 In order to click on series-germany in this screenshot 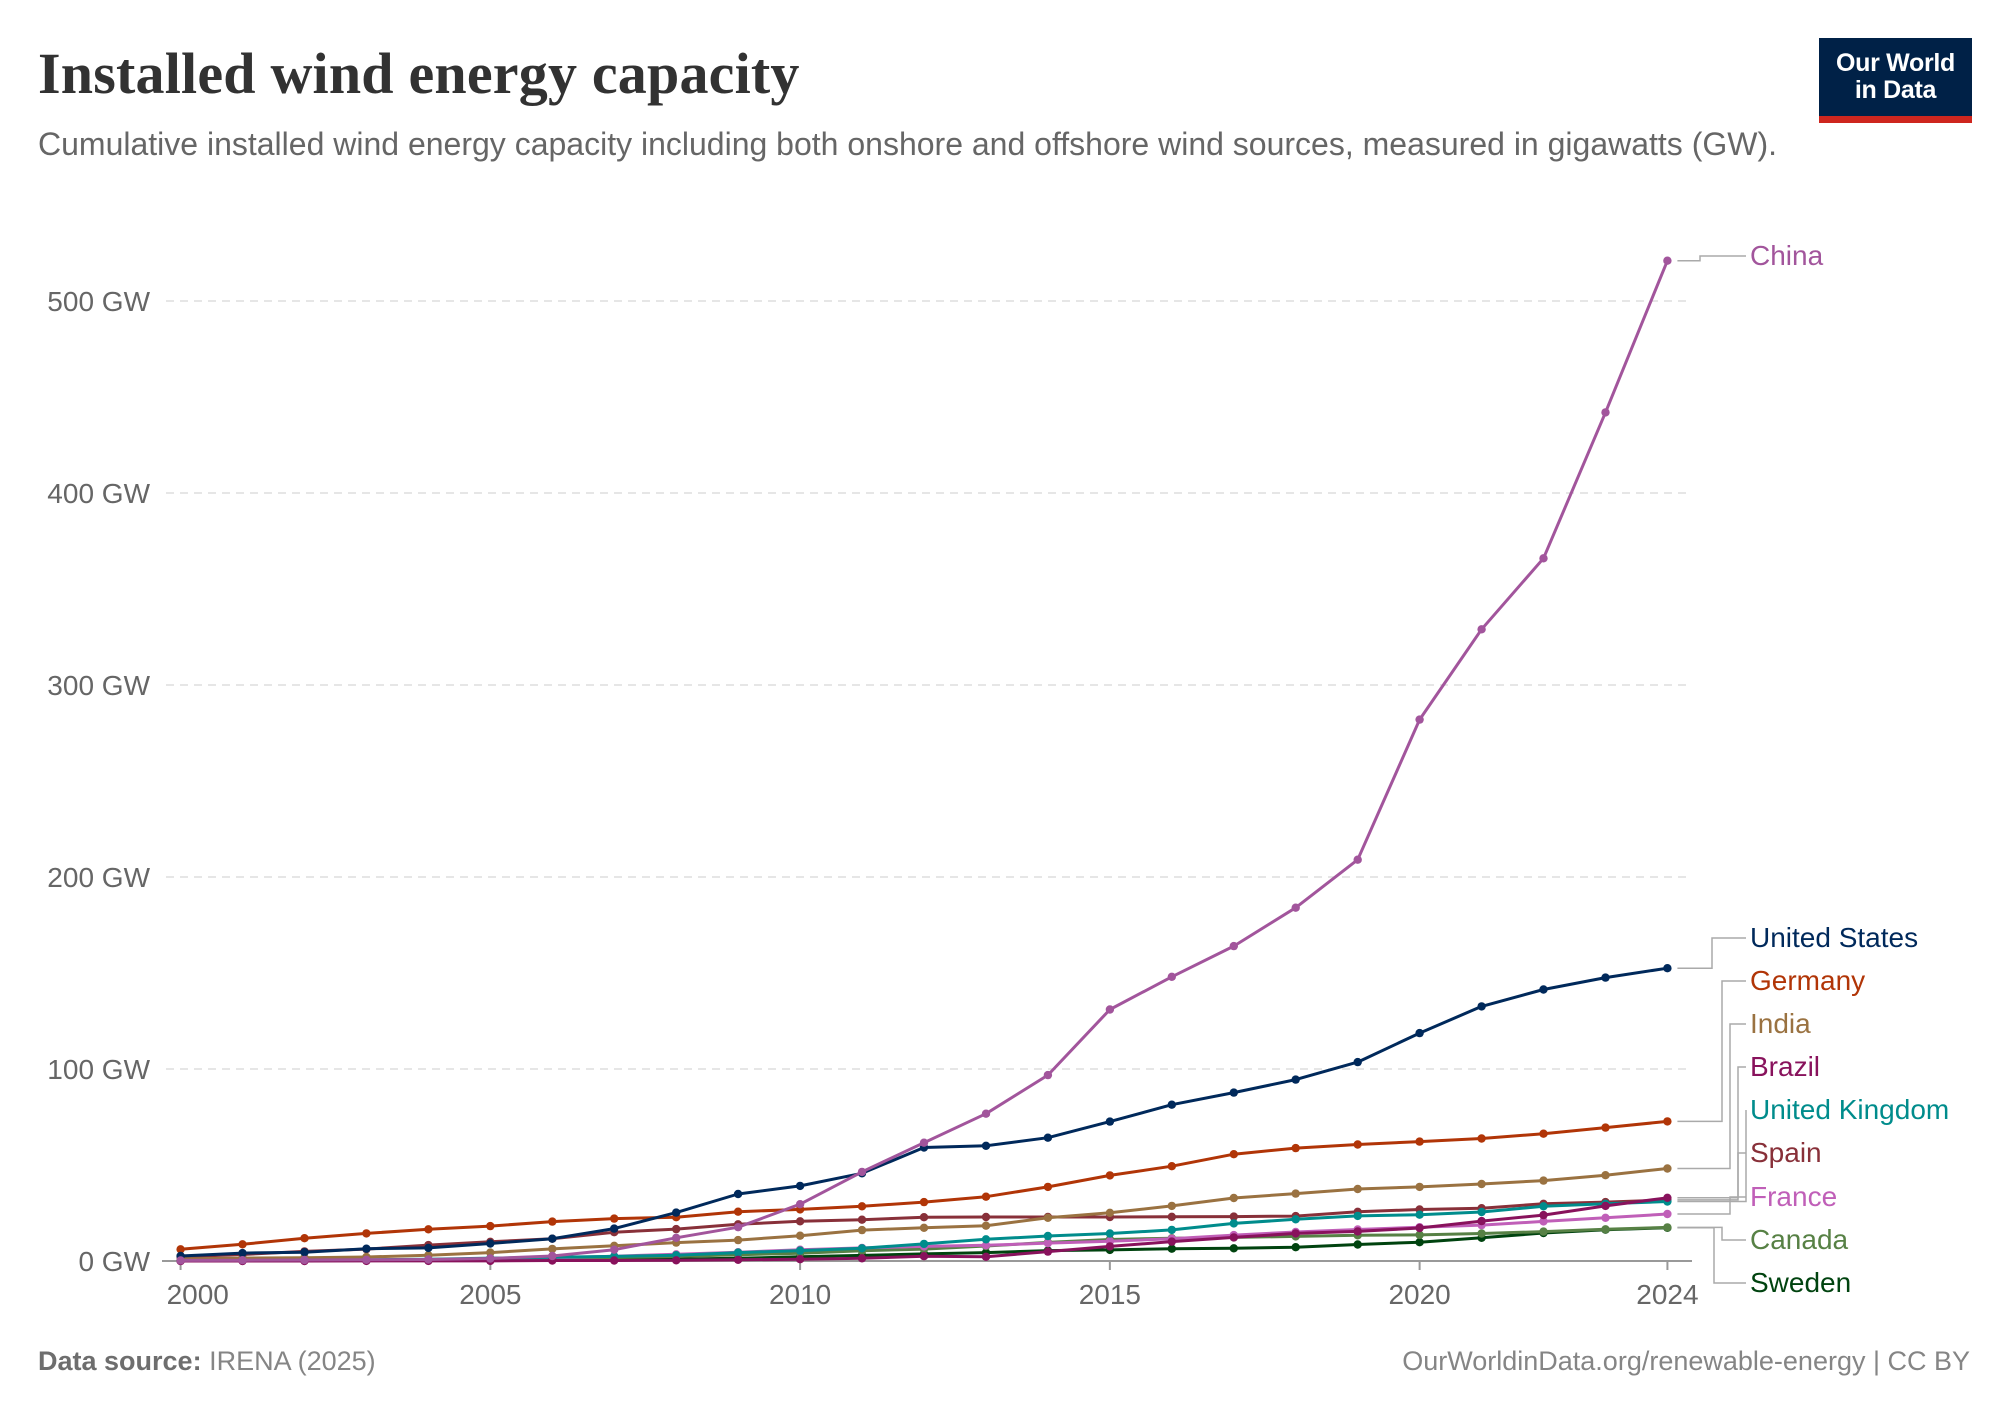, I will do `click(924, 1185)`.